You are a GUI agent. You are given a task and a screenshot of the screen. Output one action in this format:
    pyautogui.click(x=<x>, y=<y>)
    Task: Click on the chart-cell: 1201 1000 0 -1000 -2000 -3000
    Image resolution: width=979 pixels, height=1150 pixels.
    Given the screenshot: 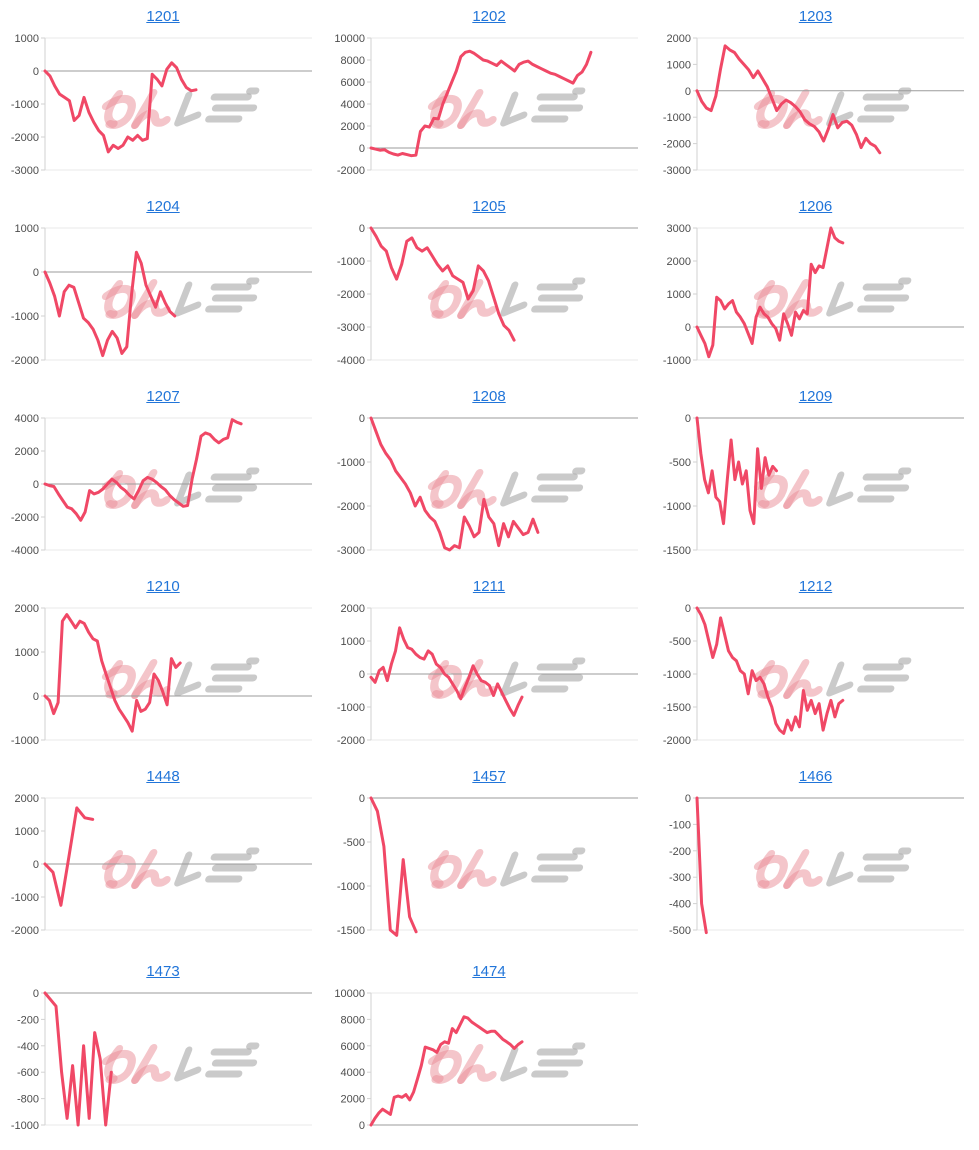 What is the action you would take?
    pyautogui.click(x=163, y=95)
    